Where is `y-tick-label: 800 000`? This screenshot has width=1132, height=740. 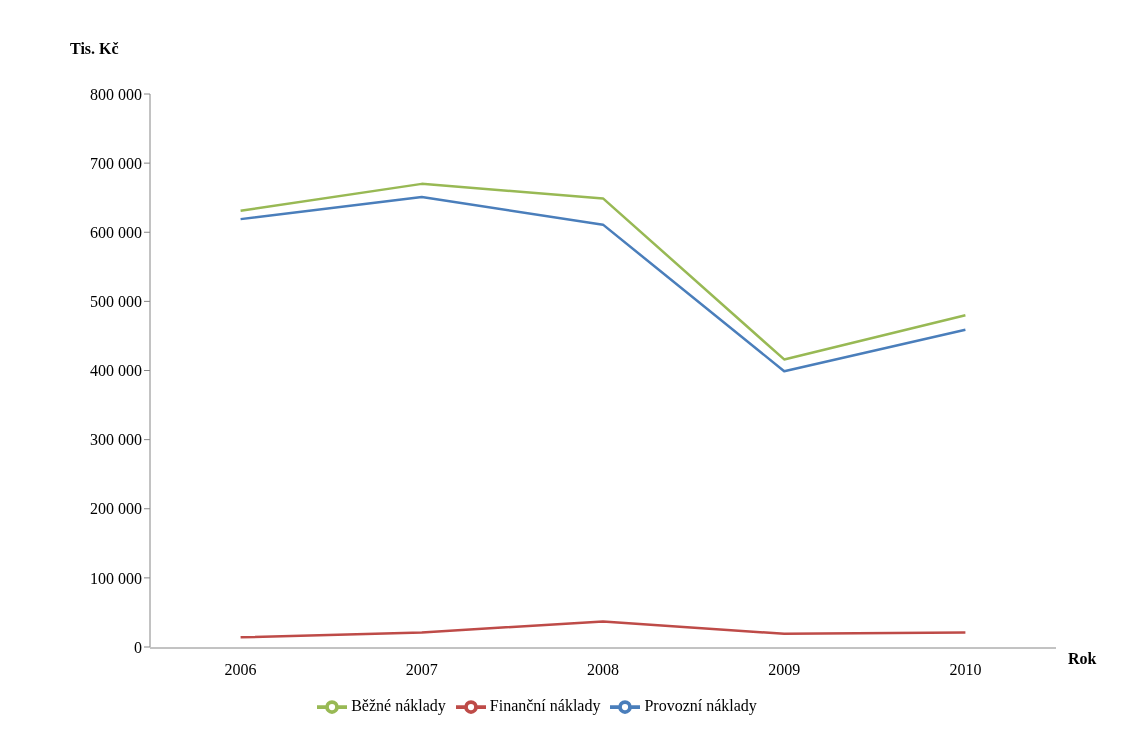
y-tick-label: 800 000 is located at coordinates (116, 94).